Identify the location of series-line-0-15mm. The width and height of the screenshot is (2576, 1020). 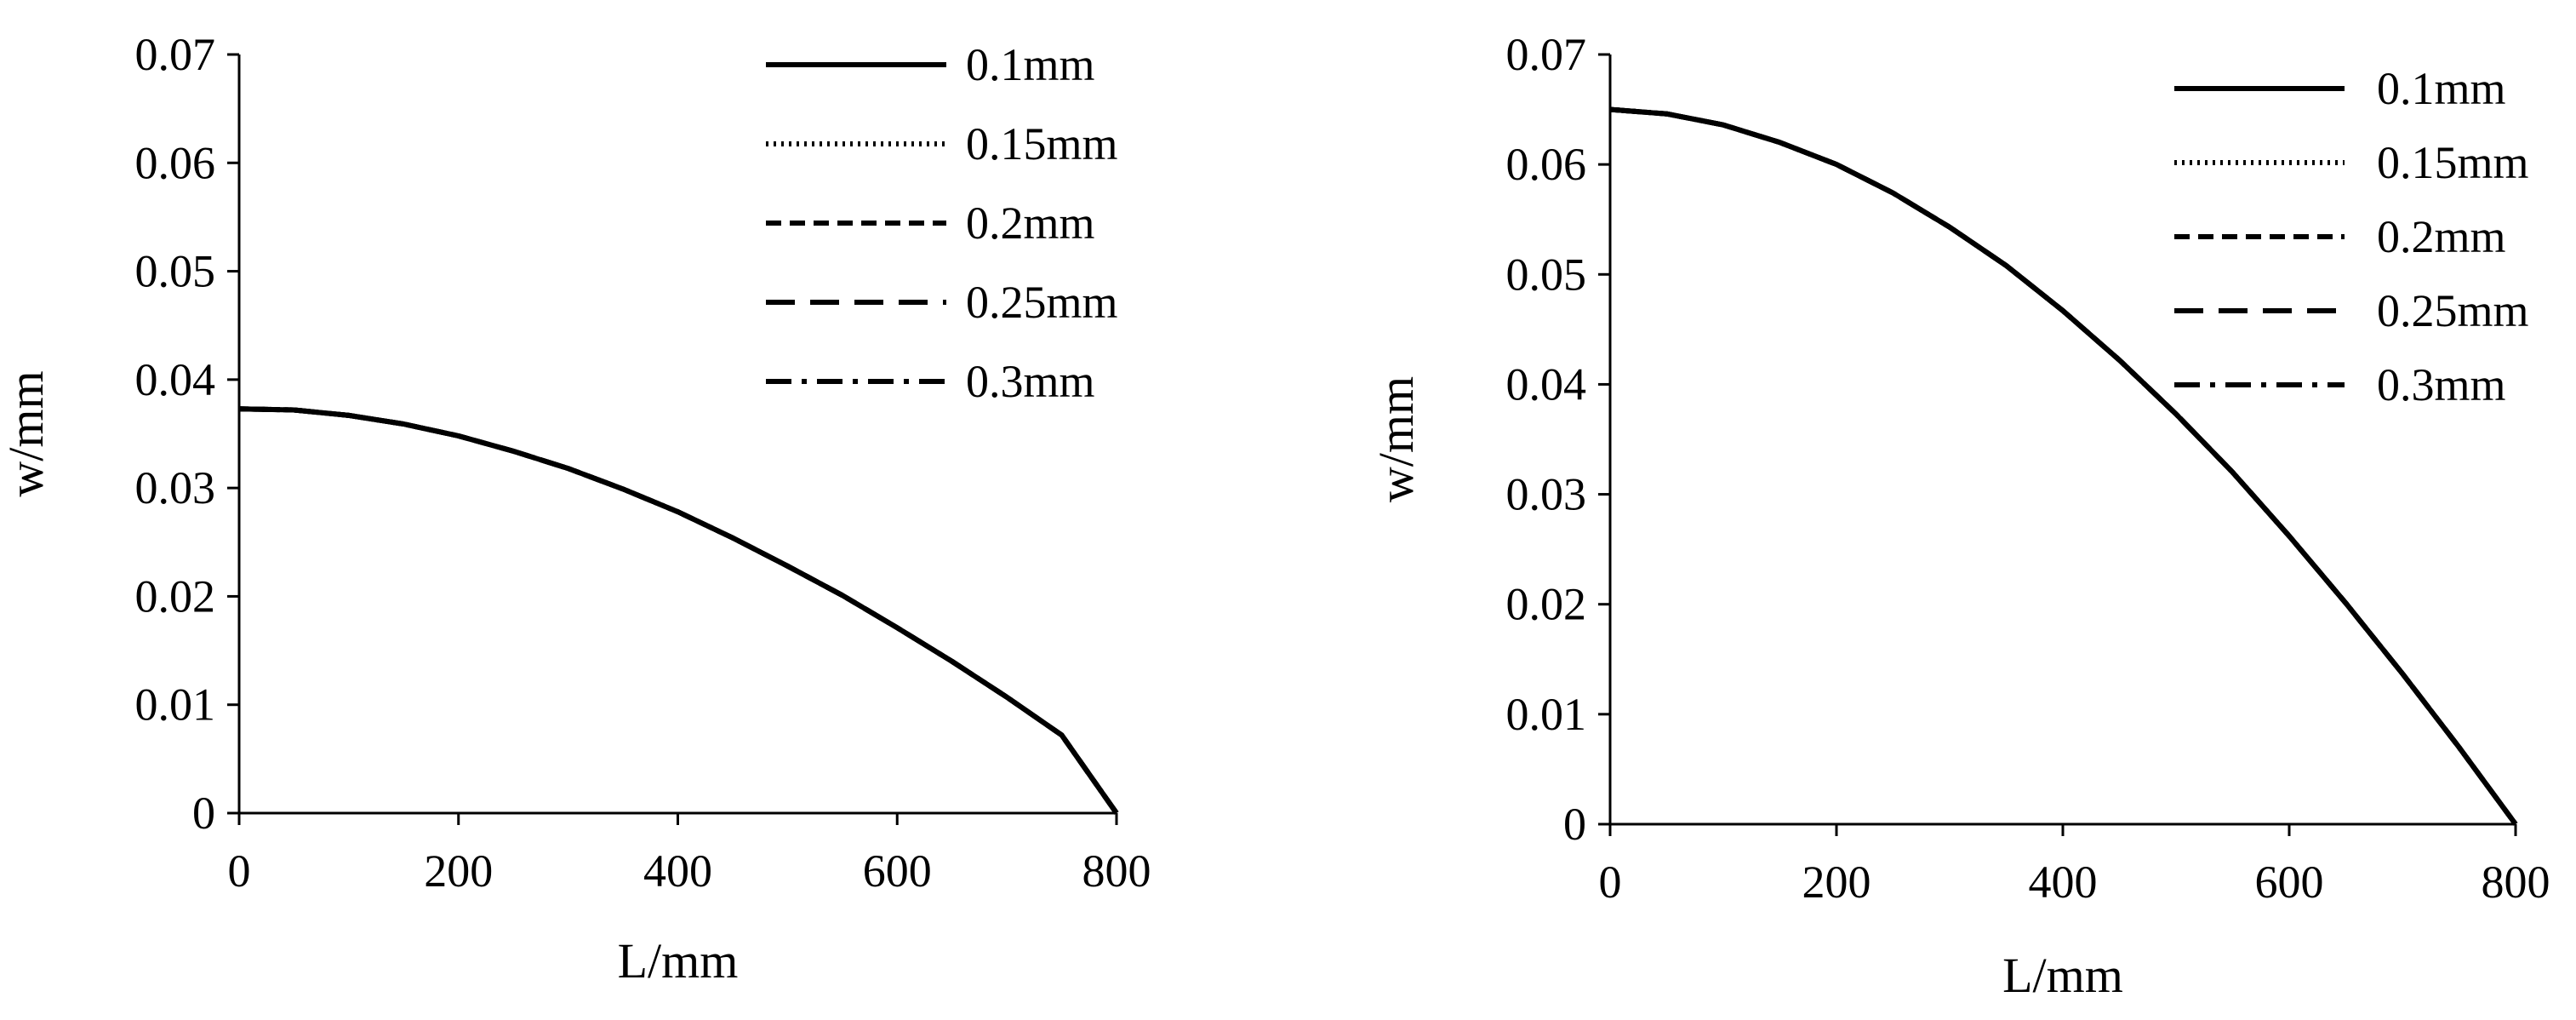
(678, 611).